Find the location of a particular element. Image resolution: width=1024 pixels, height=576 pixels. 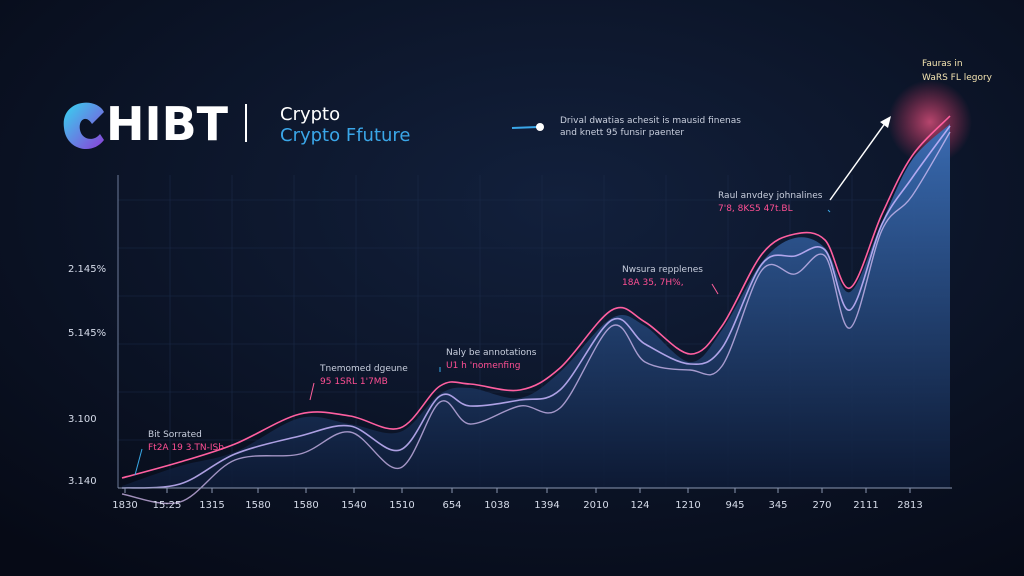

legend-text: Drival dwatias achesit is mausid finenas is located at coordinates (650, 121).